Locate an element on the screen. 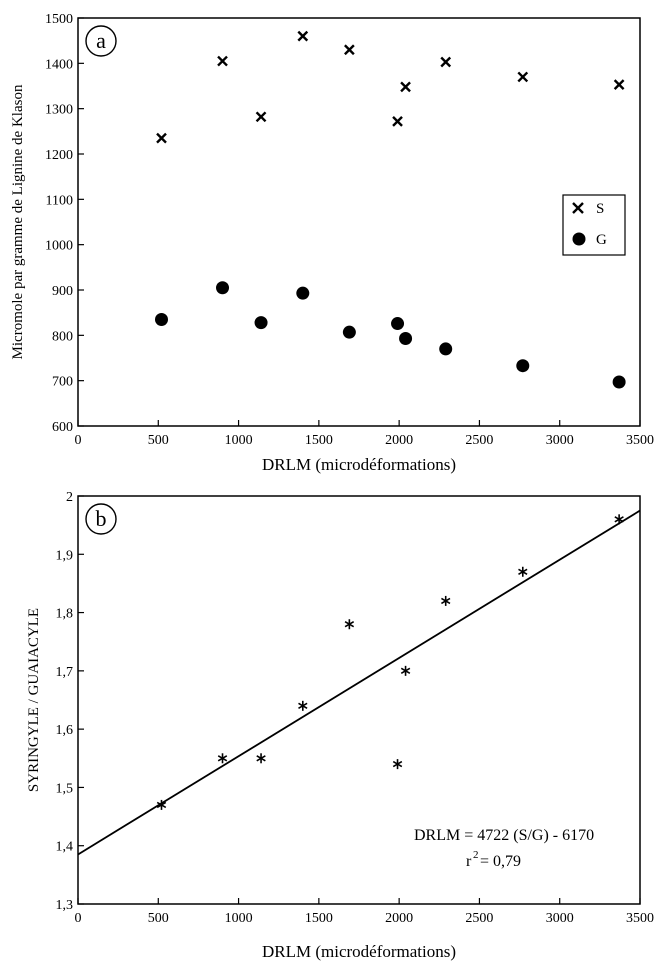 The width and height of the screenshot is (657, 970). legend-marker-s-icon is located at coordinates (578, 208).